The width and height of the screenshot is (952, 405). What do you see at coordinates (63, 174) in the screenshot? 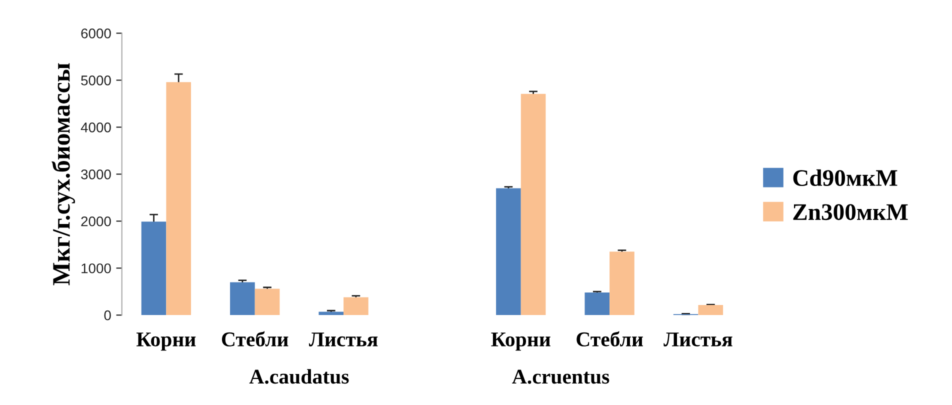
I see `y-axis-title: Мкг/г.сух.биомассы` at bounding box center [63, 174].